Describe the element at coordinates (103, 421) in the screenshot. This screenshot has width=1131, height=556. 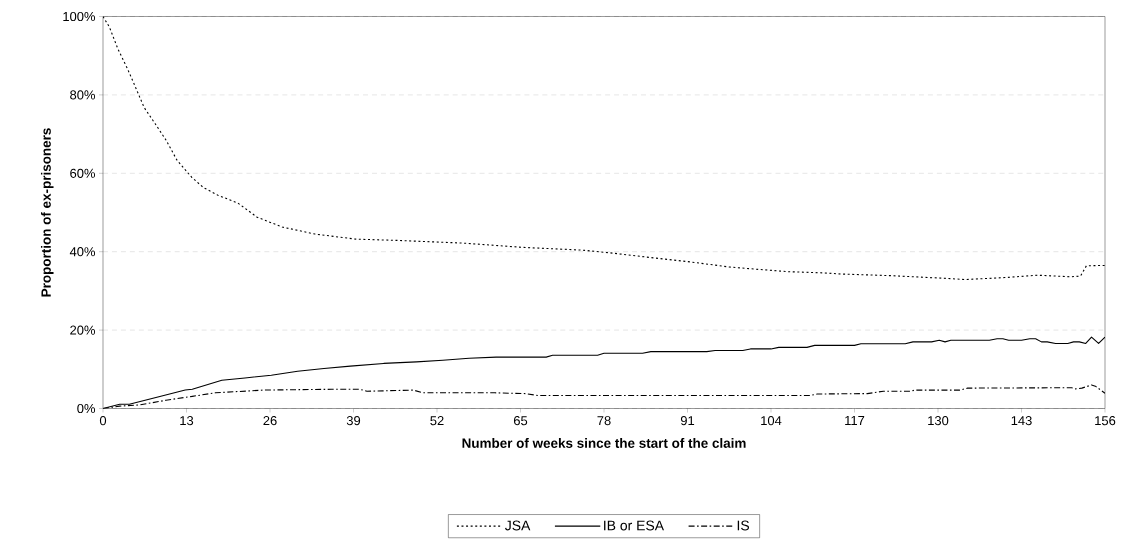
I see `x-tick-label: 0` at that location.